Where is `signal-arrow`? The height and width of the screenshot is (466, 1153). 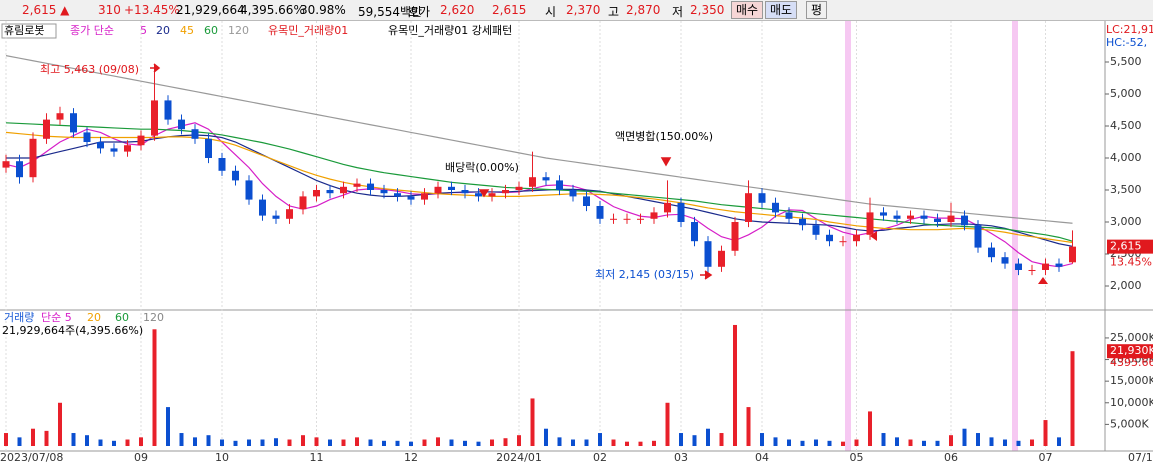 signal-arrow is located at coordinates (873, 236).